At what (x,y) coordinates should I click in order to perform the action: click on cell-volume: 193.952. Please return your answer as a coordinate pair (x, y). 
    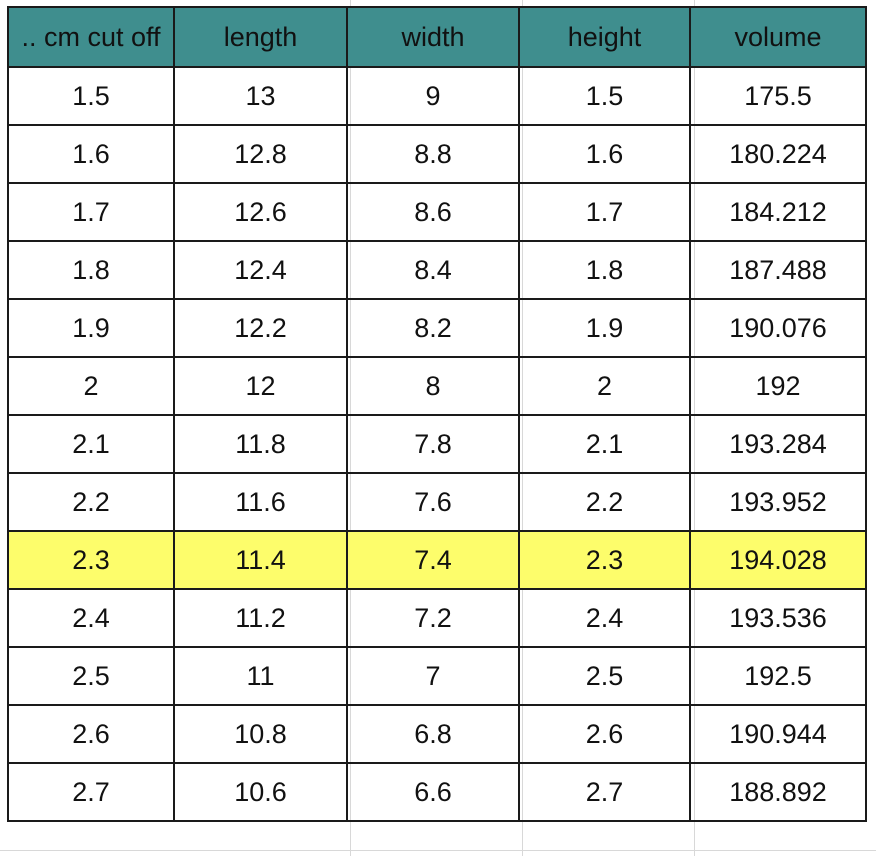
    Looking at the image, I should click on (778, 502).